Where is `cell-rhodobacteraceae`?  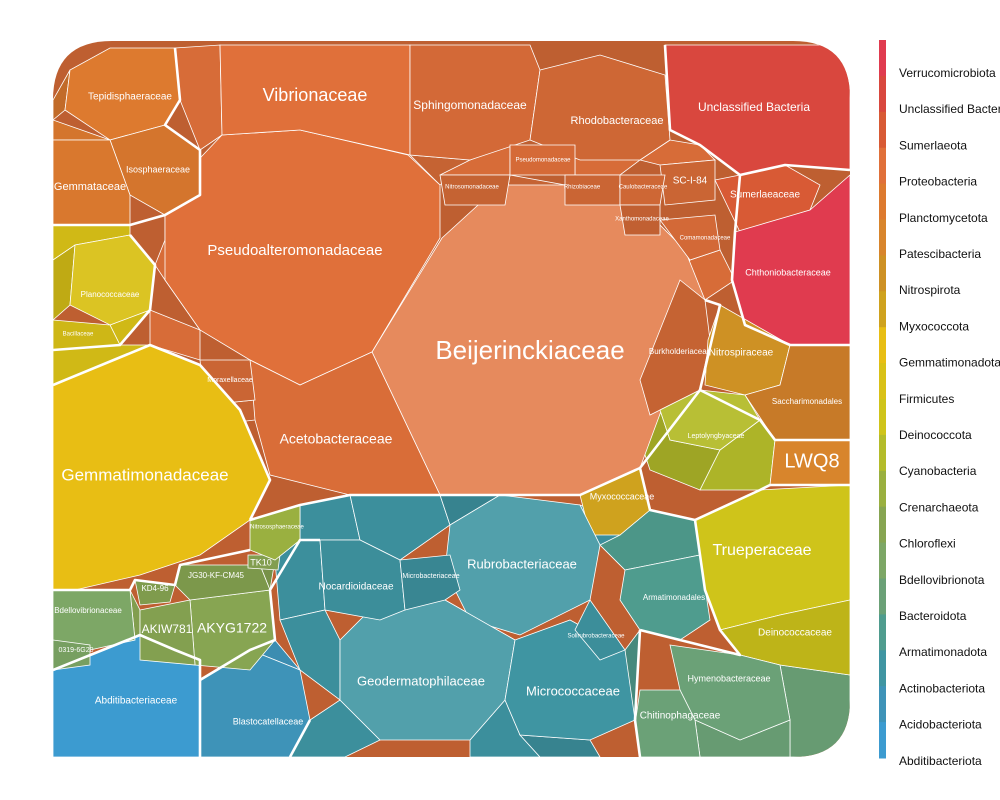 cell-rhodobacteraceae is located at coordinates (600, 107).